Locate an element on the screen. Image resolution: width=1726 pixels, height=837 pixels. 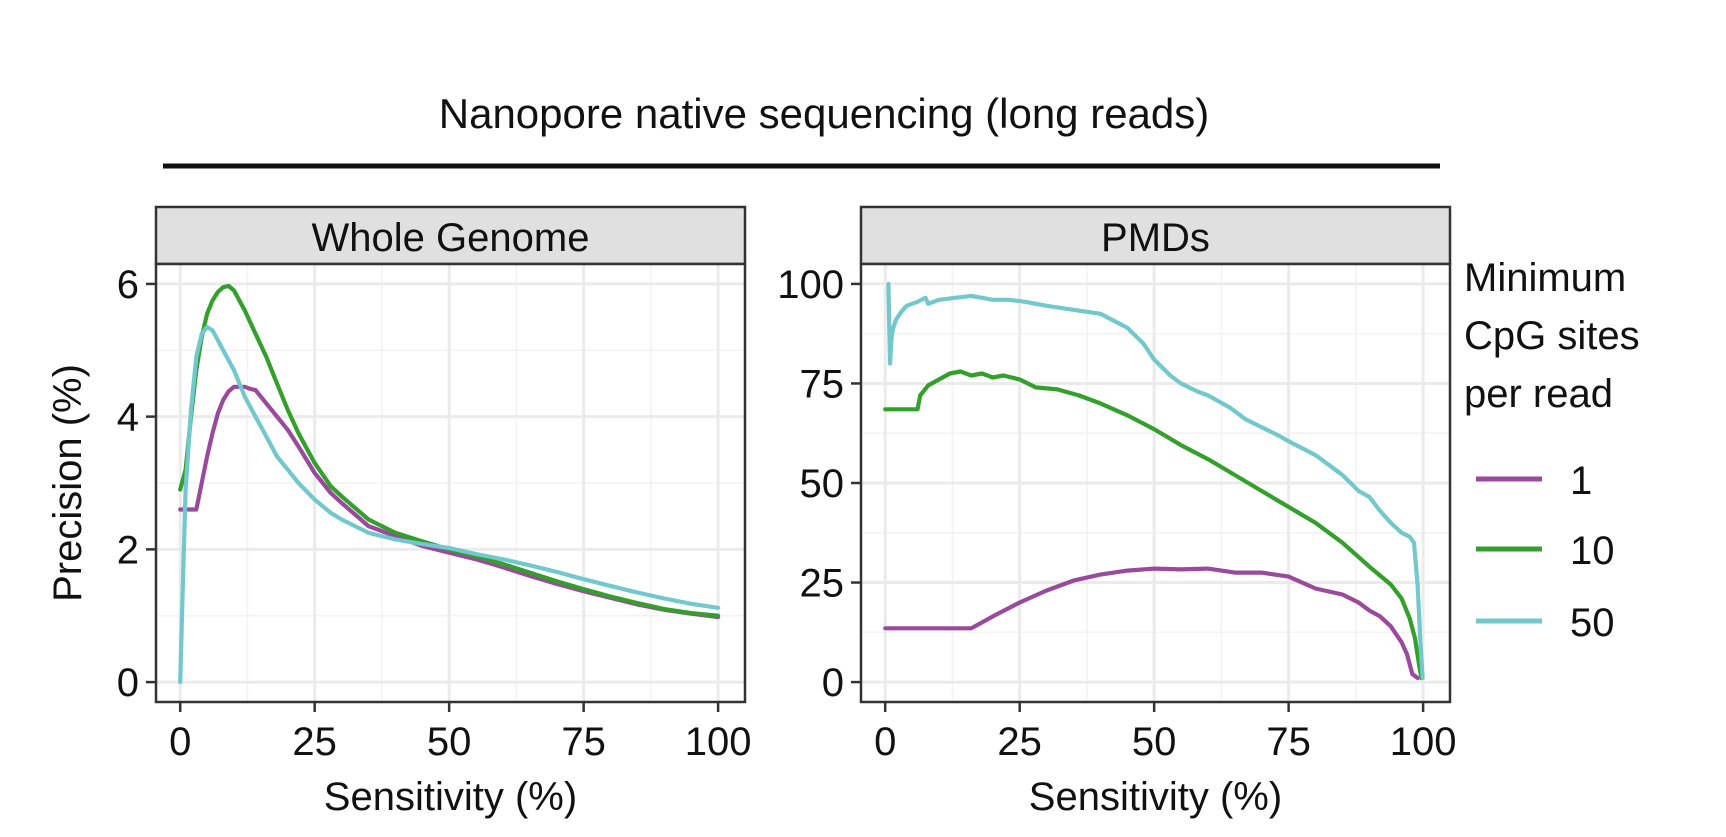
legend-label-1: 1 is located at coordinates (1581, 481).